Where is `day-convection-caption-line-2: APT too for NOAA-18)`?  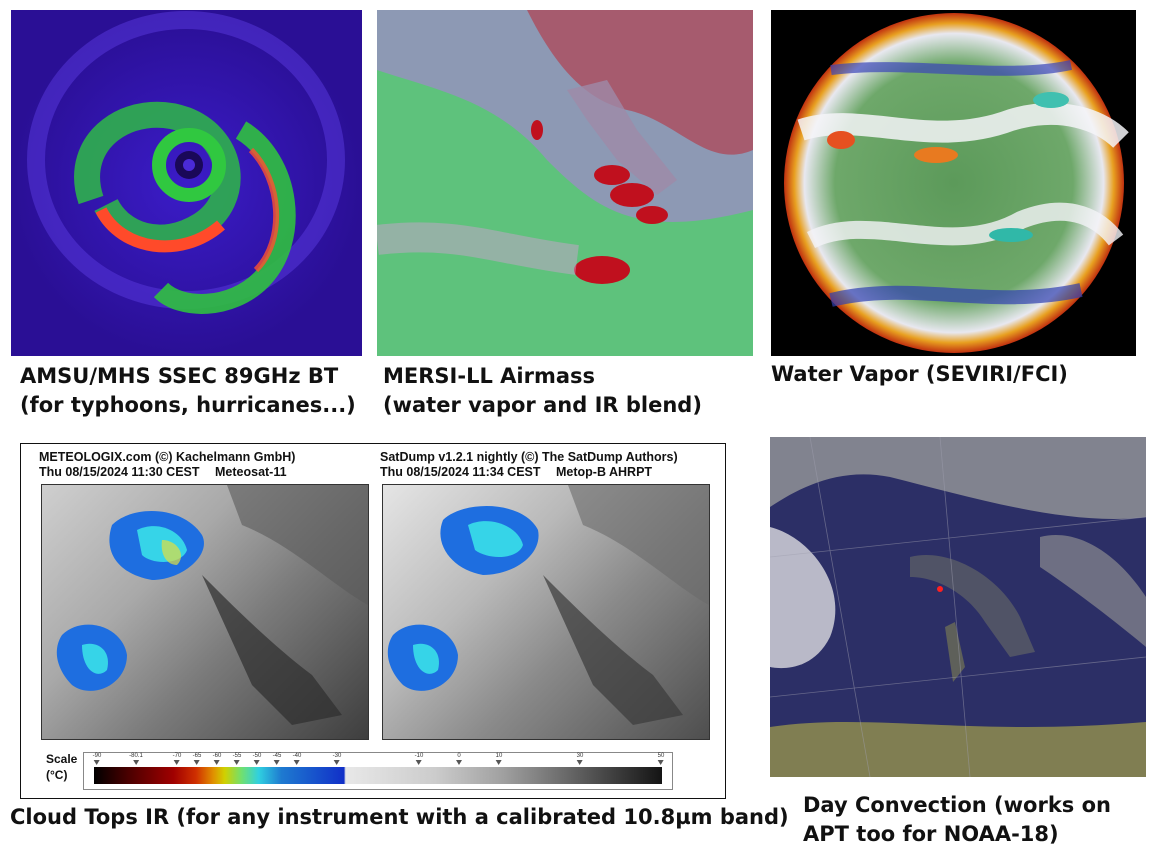
day-convection-caption-line-2: APT too for NOAA-18) is located at coordinates (931, 834).